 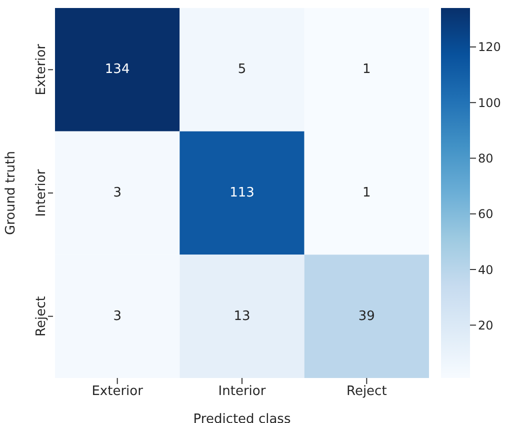 What do you see at coordinates (41, 69) in the screenshot?
I see `y-tick-label: Exterior` at bounding box center [41, 69].